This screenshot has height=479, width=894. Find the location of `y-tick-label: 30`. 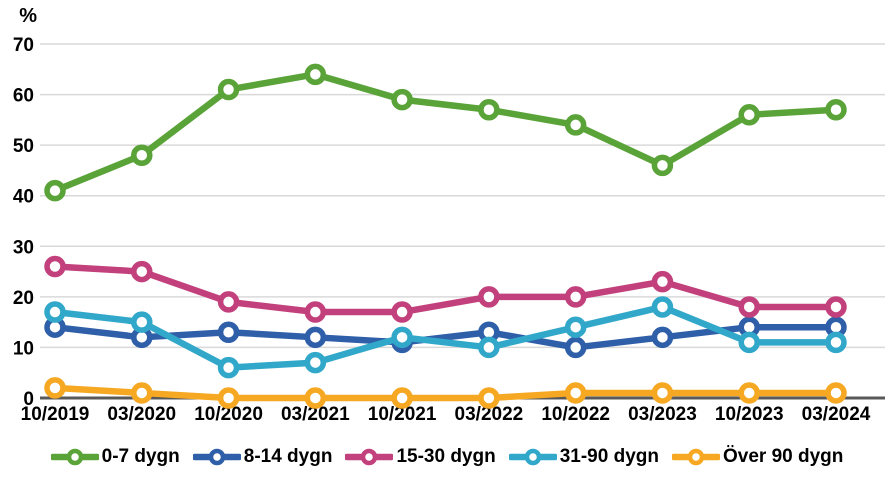

y-tick-label: 30 is located at coordinates (23, 247).